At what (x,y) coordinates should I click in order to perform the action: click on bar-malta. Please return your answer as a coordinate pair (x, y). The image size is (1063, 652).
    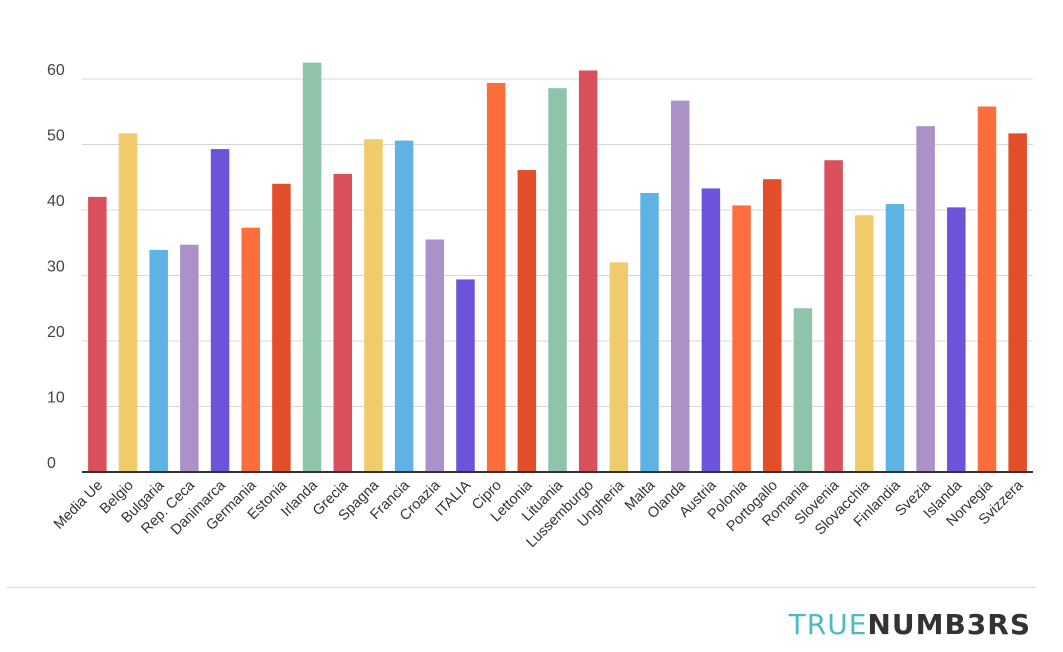
    Looking at the image, I should click on (649, 332).